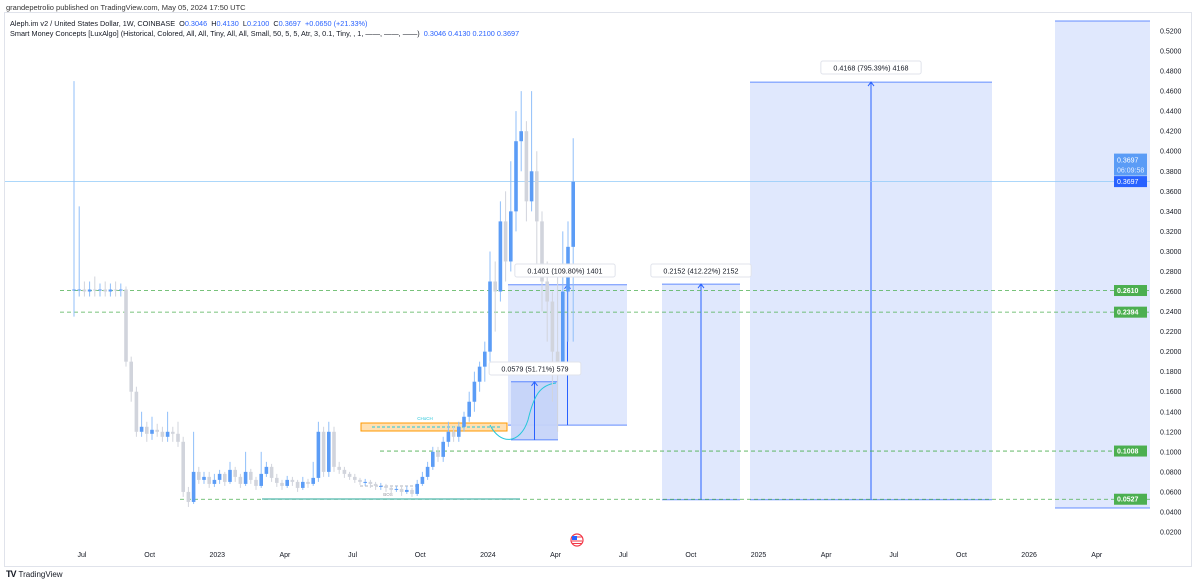 The width and height of the screenshot is (1200, 584). I want to click on price-range-label: 0.0579 (51.71%) 579, so click(534, 369).